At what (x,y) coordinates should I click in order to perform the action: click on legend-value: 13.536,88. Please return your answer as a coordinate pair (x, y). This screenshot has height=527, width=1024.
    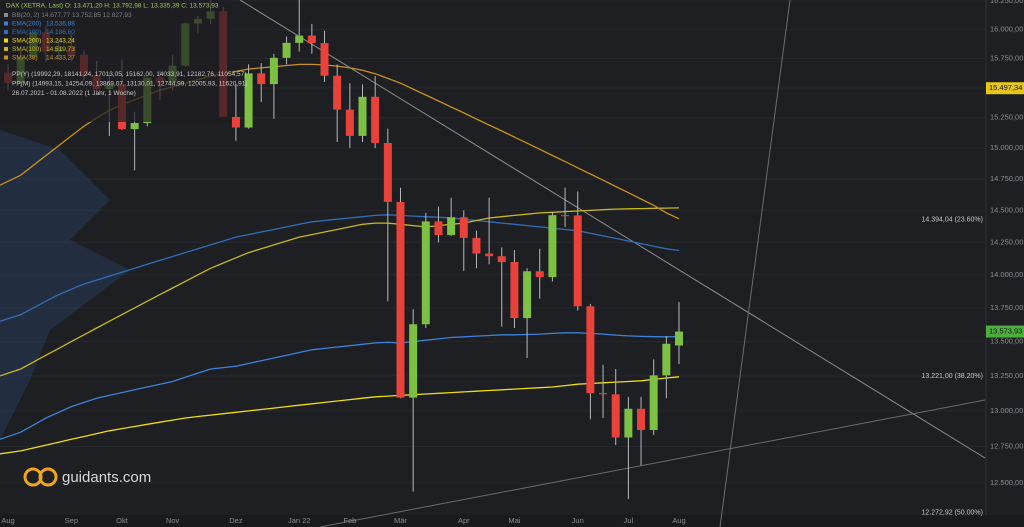
    Looking at the image, I should click on (60, 24).